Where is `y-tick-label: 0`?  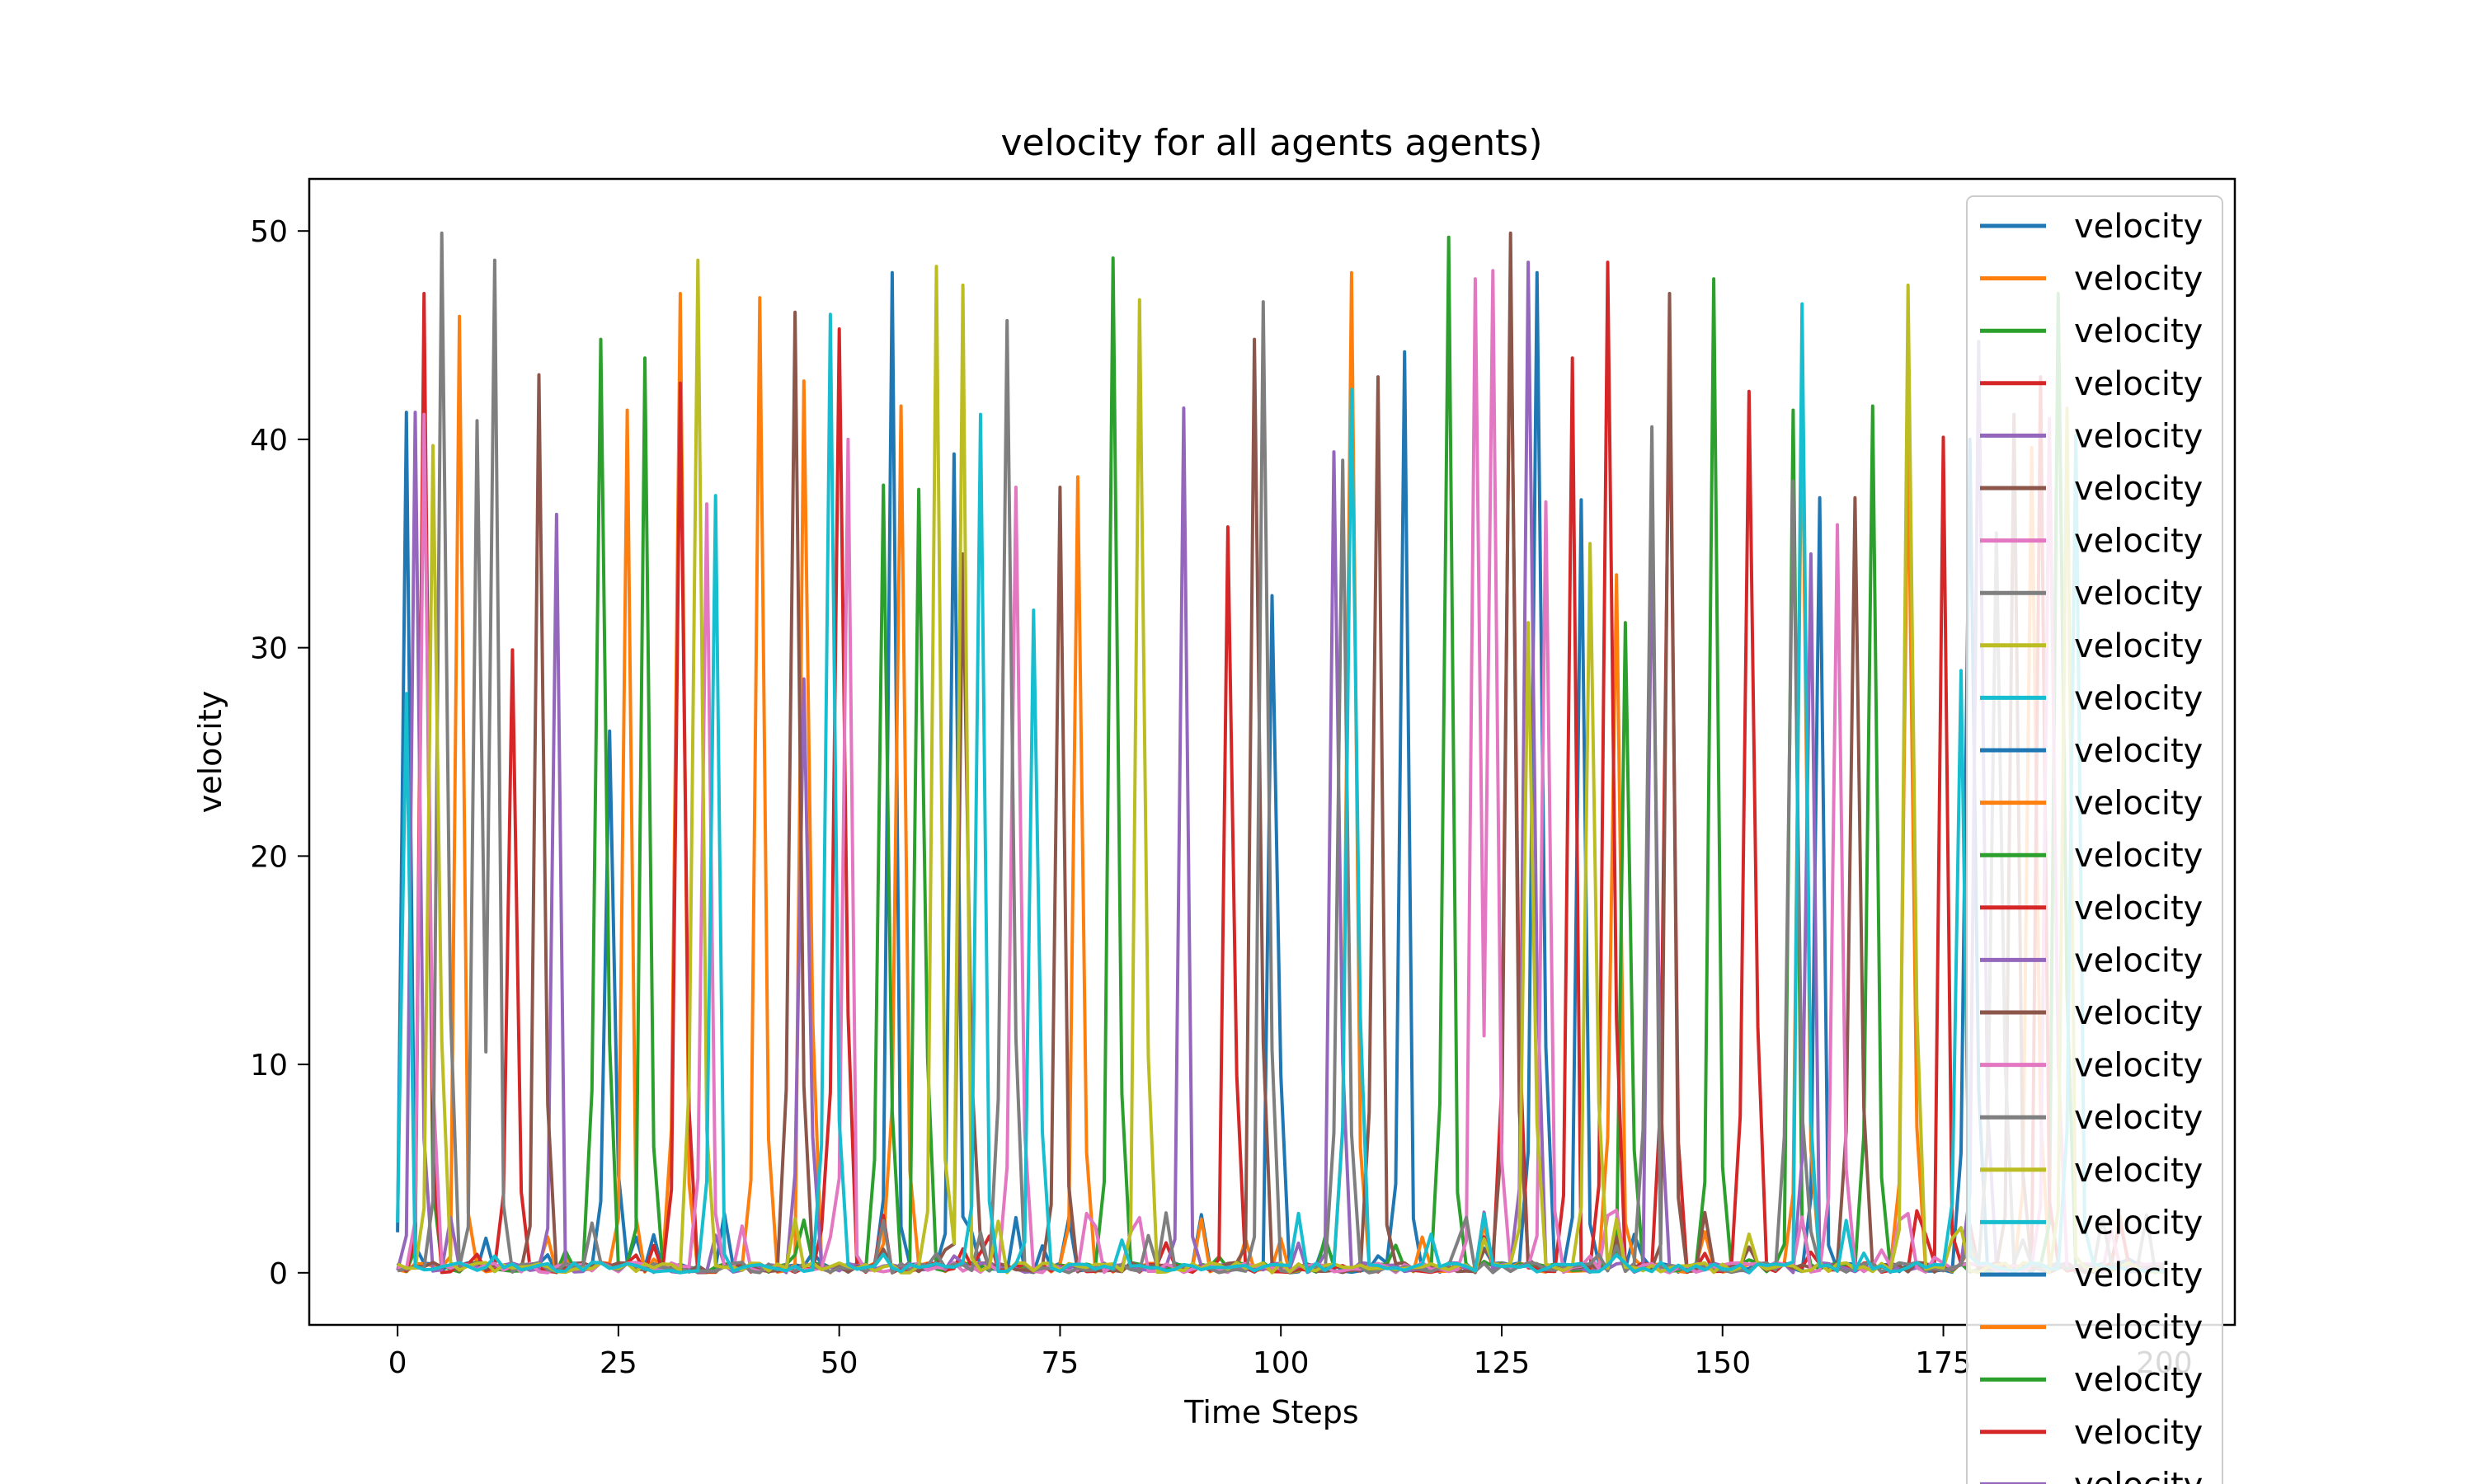
y-tick-label: 0 is located at coordinates (278, 1274).